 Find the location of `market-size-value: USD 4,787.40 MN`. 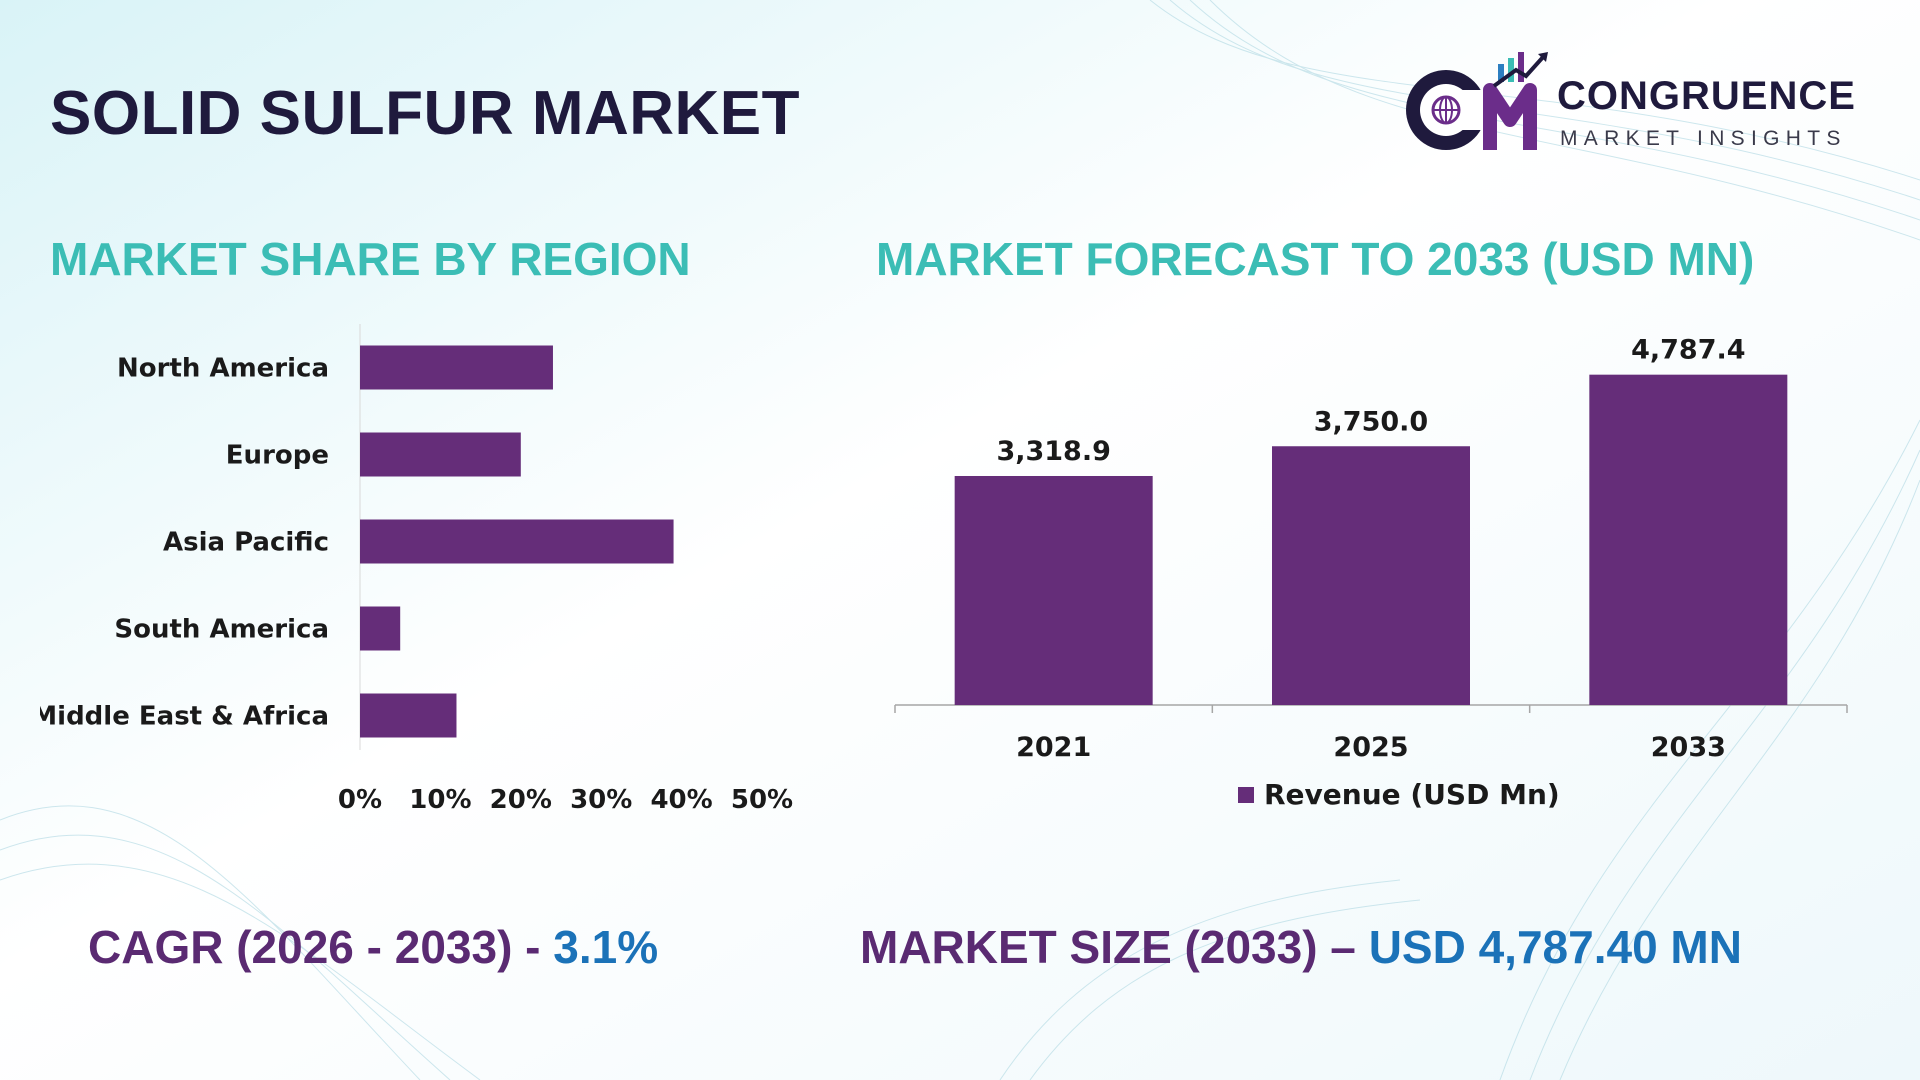

market-size-value: USD 4,787.40 MN is located at coordinates (1555, 947).